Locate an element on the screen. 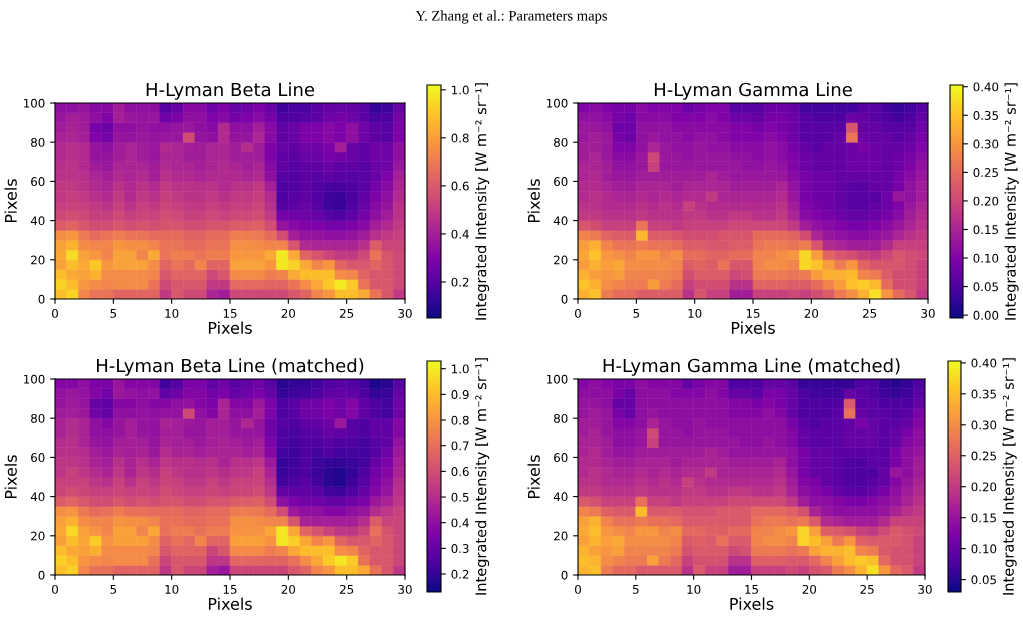 The height and width of the screenshot is (618, 1023). color-bar-label: 0.3 is located at coordinates (460, 549).